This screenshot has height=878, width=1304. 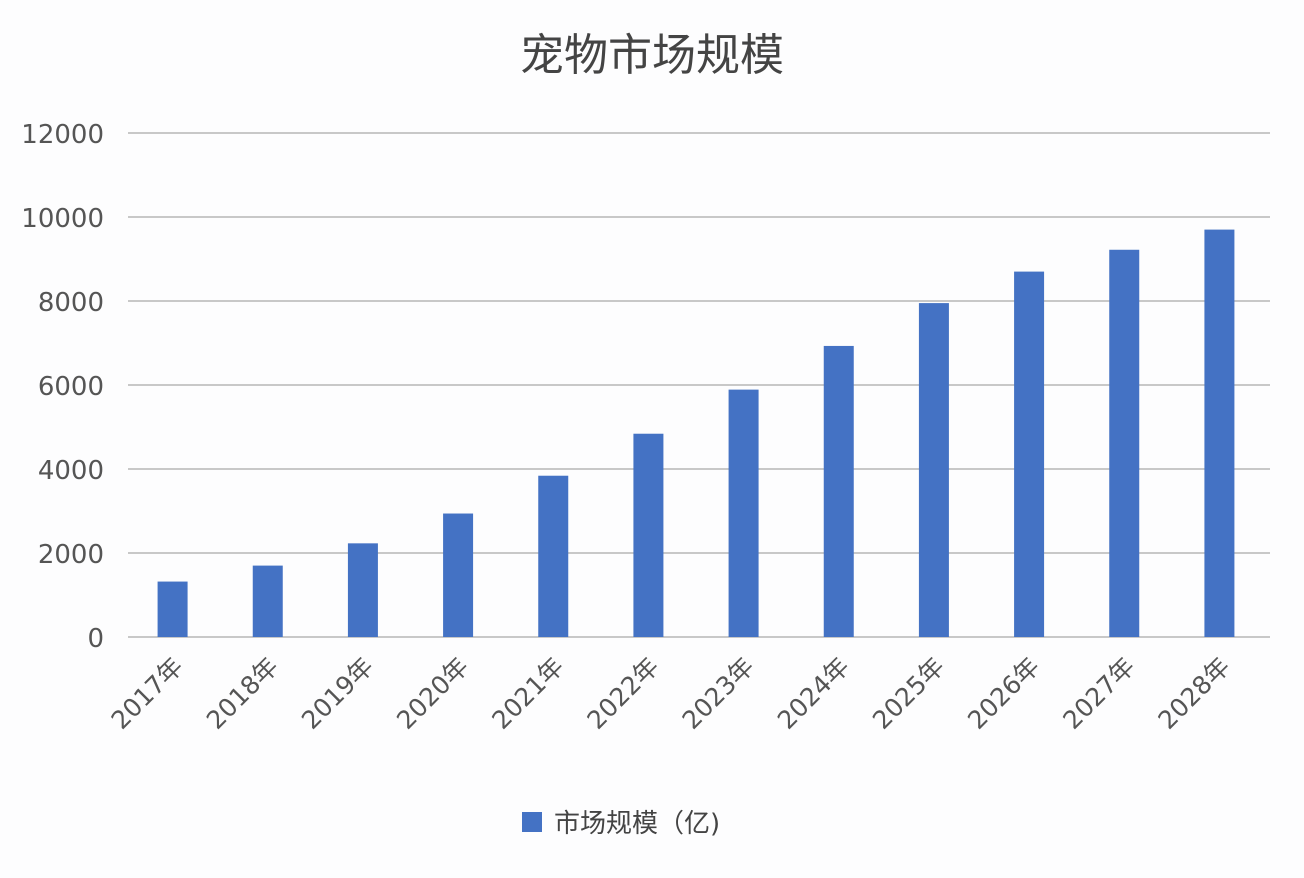 I want to click on y-tick-label: 6000, so click(x=71, y=387).